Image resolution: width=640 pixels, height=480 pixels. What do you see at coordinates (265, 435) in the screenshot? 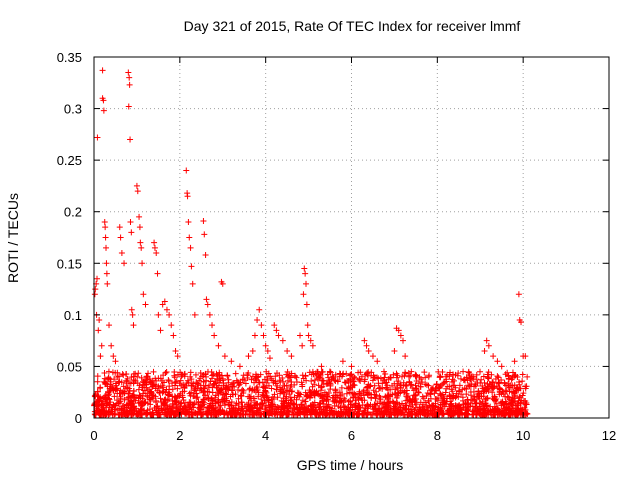
I see `x-tick-label: 4` at bounding box center [265, 435].